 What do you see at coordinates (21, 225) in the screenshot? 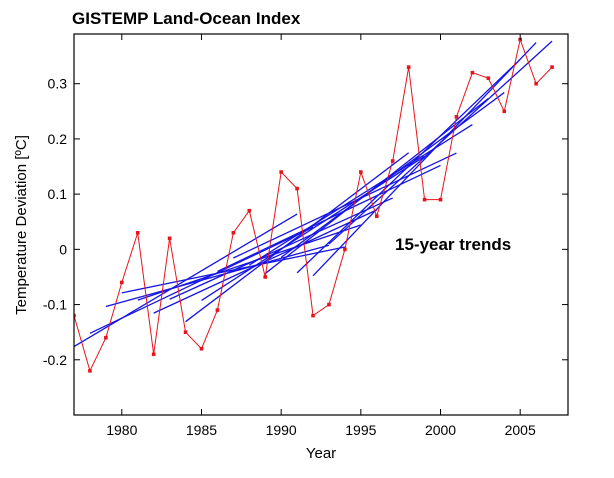
I see `y-axis-label: Temperature Deviation [ºC]` at bounding box center [21, 225].